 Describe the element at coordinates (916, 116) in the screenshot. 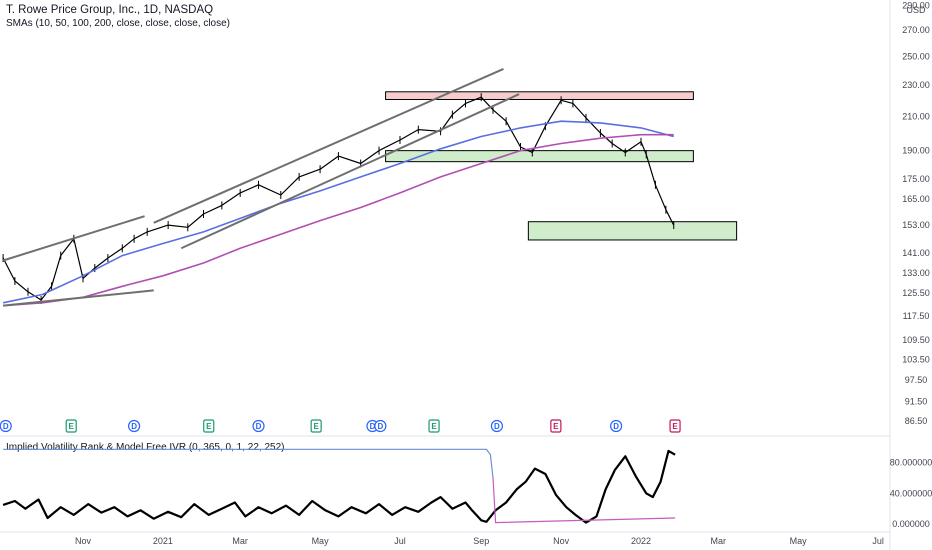

I see `price-tick-label: 210.00` at that location.